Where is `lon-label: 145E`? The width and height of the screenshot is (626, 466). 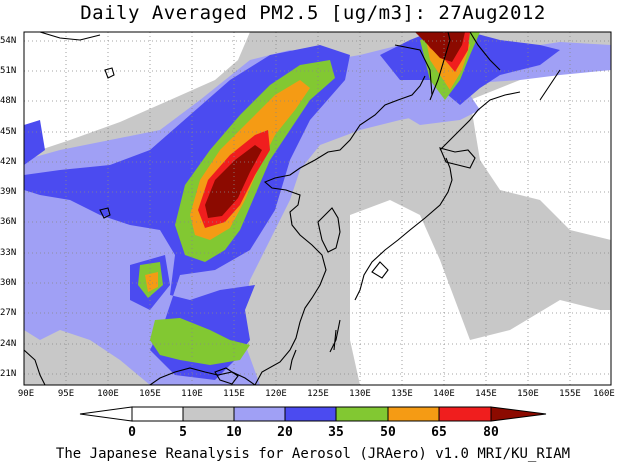 lon-label: 145E is located at coordinates (486, 394).